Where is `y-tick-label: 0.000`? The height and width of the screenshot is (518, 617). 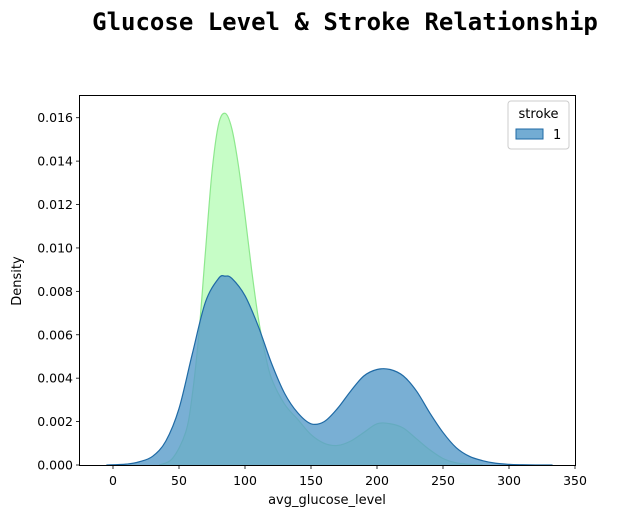
y-tick-label: 0.000 is located at coordinates (55, 465).